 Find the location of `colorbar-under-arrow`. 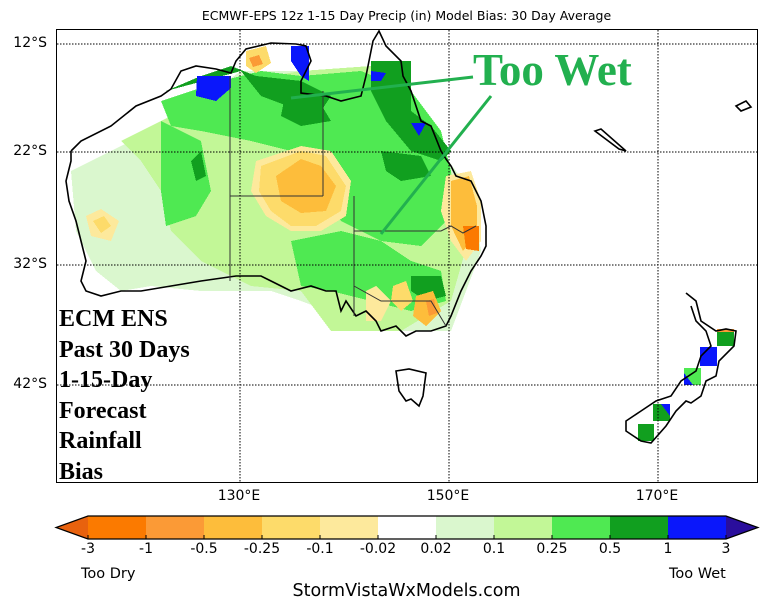

colorbar-under-arrow is located at coordinates (72, 527).